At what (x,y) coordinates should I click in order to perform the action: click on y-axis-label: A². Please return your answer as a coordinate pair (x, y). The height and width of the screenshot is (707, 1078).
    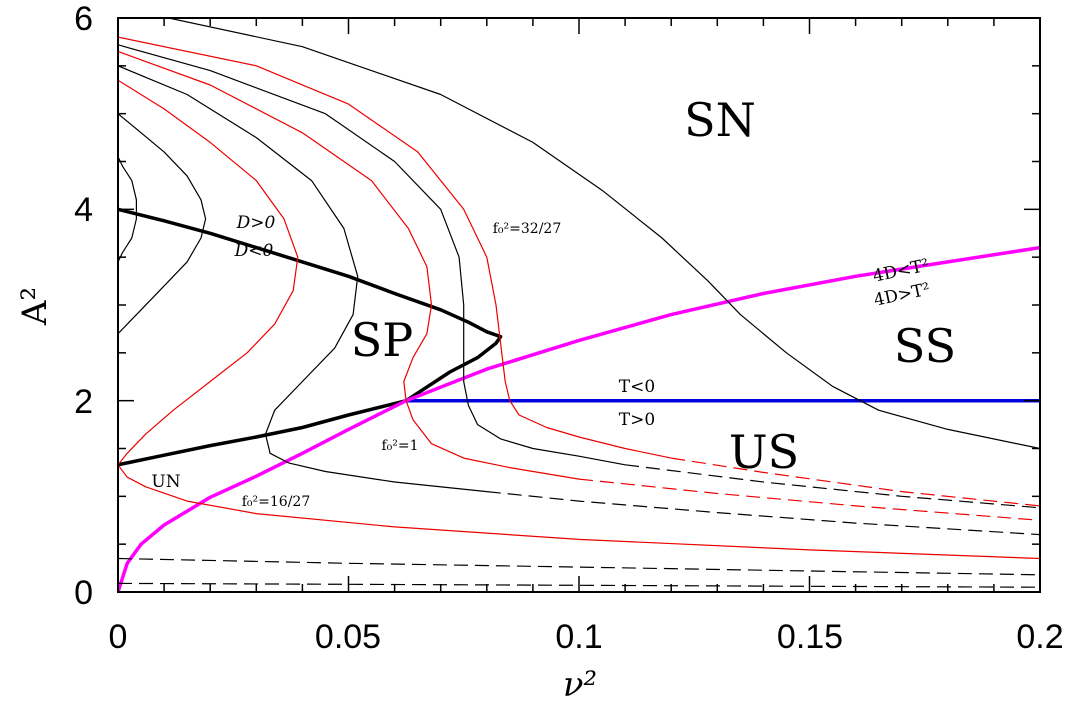
    Looking at the image, I should click on (35, 306).